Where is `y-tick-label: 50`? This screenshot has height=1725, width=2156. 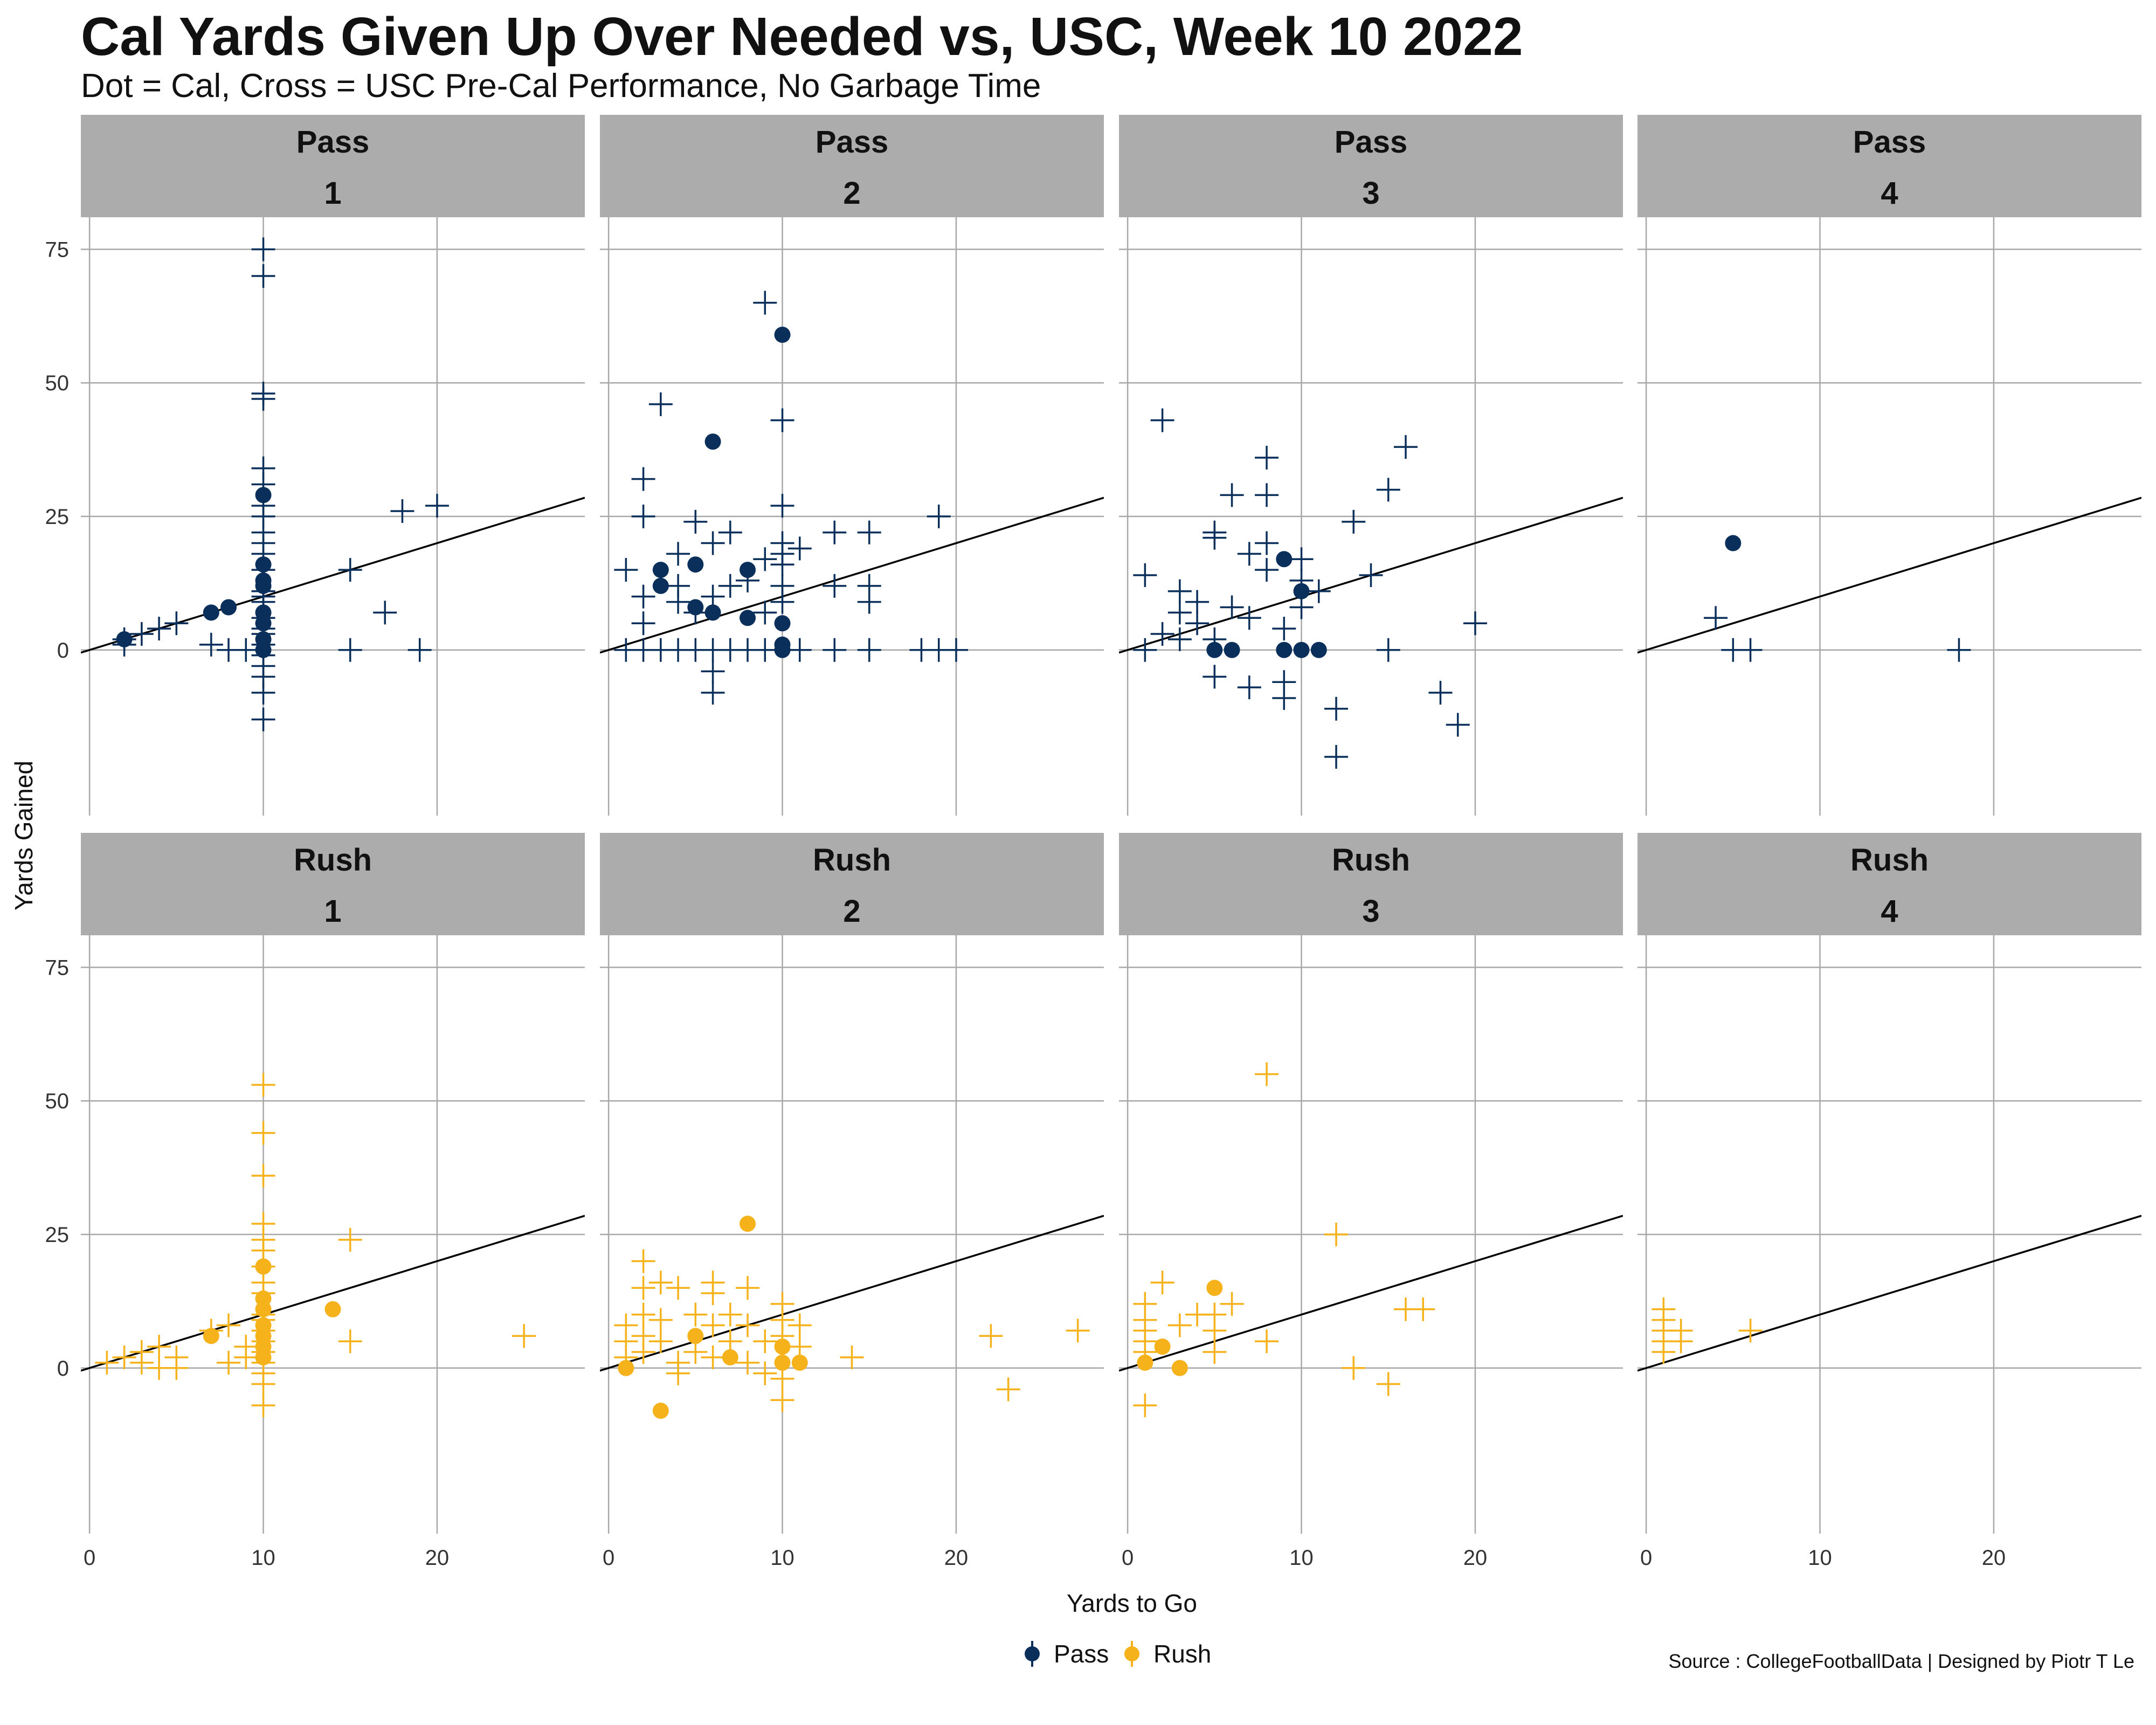
y-tick-label: 50 is located at coordinates (57, 1101).